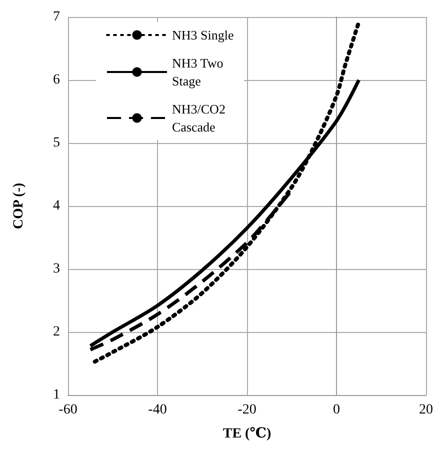  I want to click on legend-label: NH3 Two Stage, so click(199, 72).